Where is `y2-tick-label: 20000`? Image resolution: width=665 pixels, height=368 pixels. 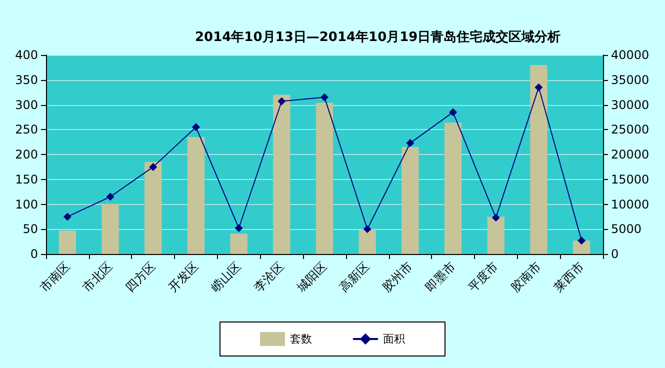 y2-tick-label: 20000 is located at coordinates (630, 155).